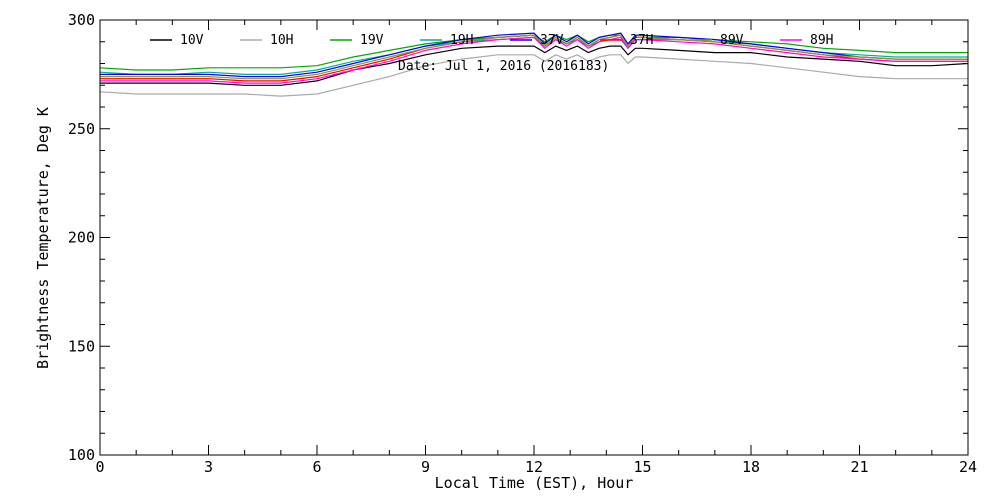  I want to click on y-axis-title: Brightness Temperature, Deg K, so click(43, 238).